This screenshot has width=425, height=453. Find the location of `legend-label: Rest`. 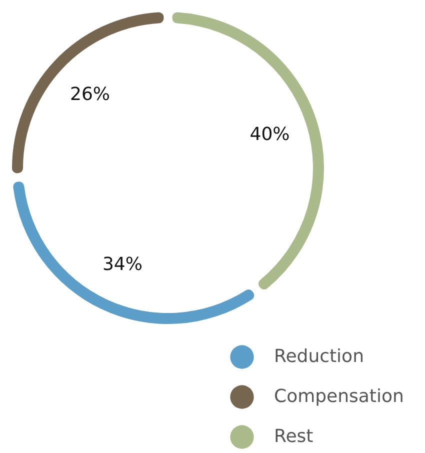

legend-label: Rest is located at coordinates (294, 436).